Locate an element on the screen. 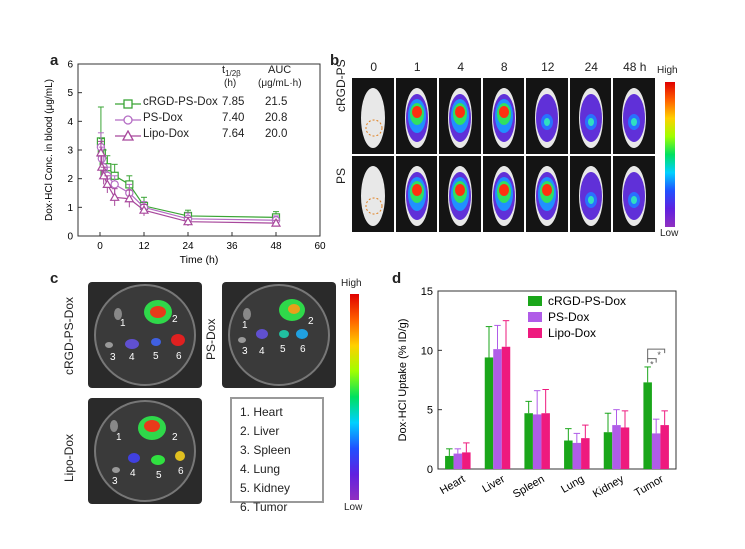 This screenshot has height=549, width=745. x-axis-label: Time (h) is located at coordinates (199, 259).